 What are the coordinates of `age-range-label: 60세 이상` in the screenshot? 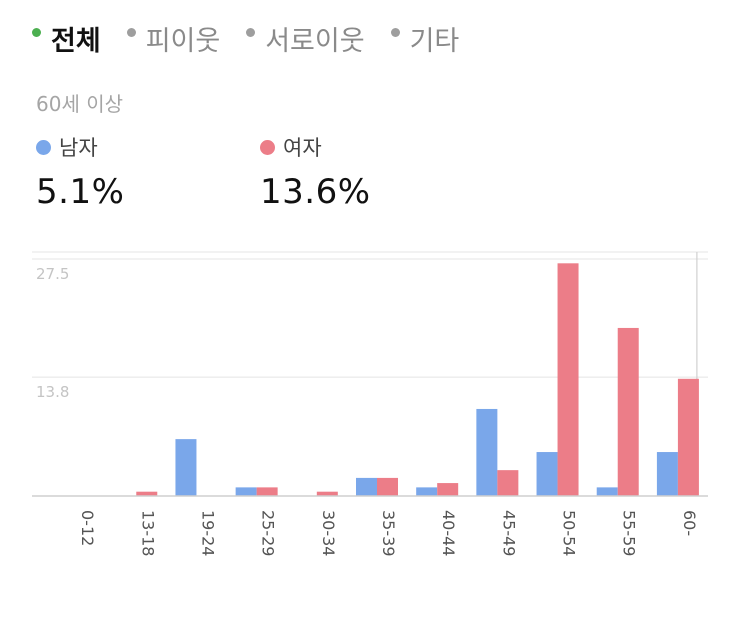 It's located at (80, 104).